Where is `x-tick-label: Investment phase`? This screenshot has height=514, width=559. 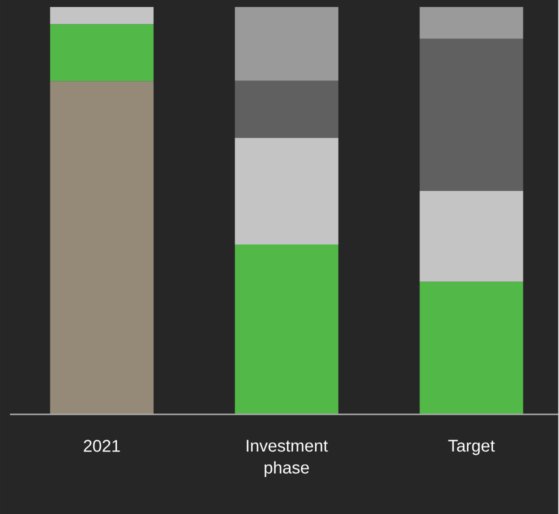 x-tick-label: Investment phase is located at coordinates (287, 458).